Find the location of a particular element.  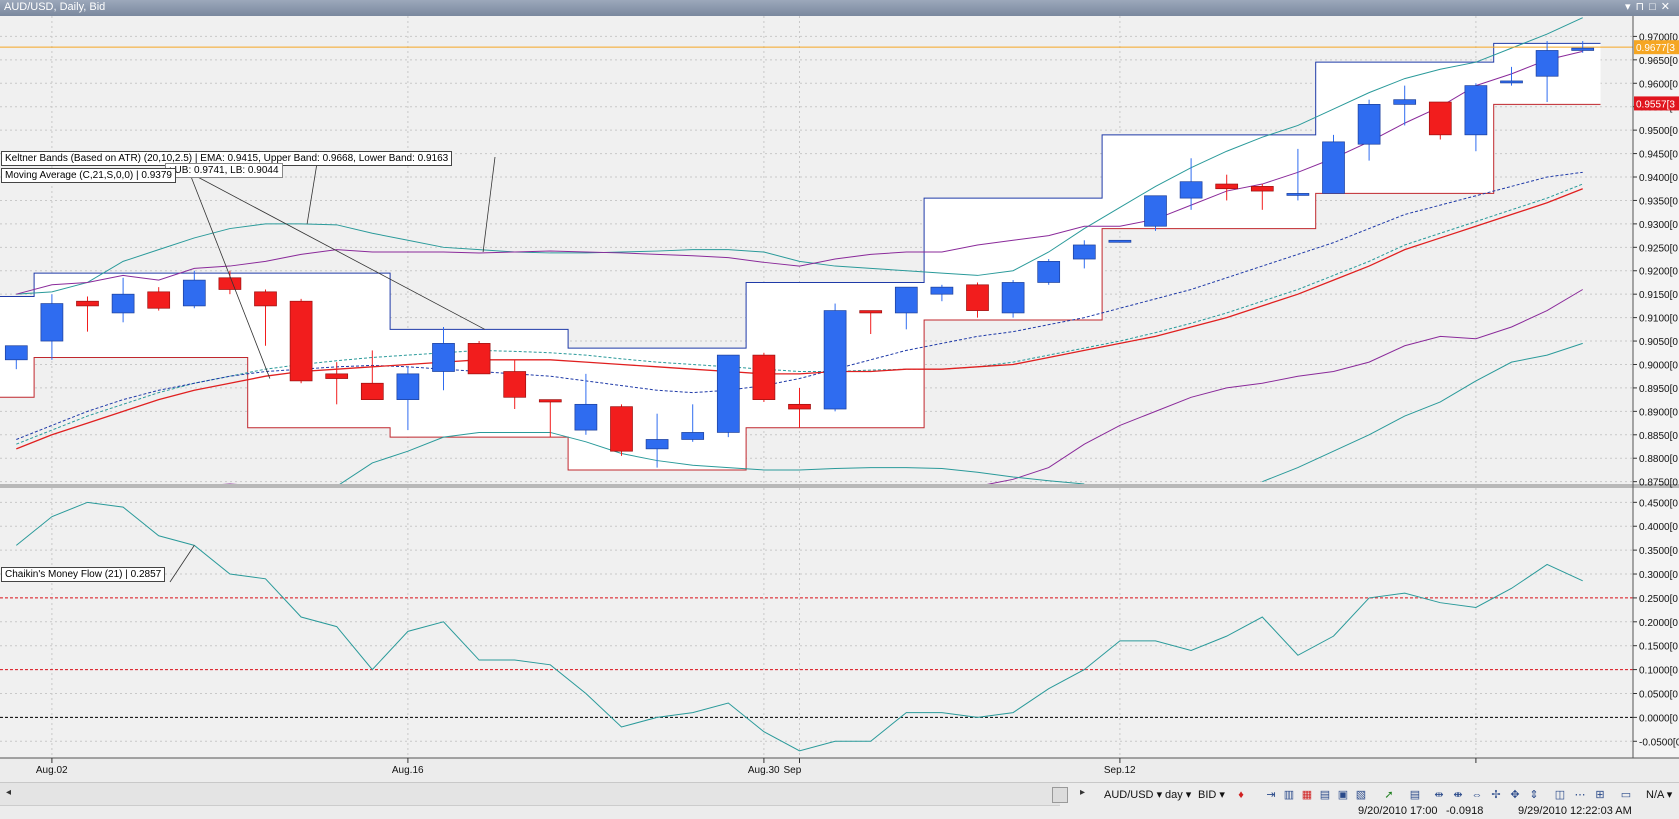

scroll-right-icon: ▸ is located at coordinates (1083, 792).